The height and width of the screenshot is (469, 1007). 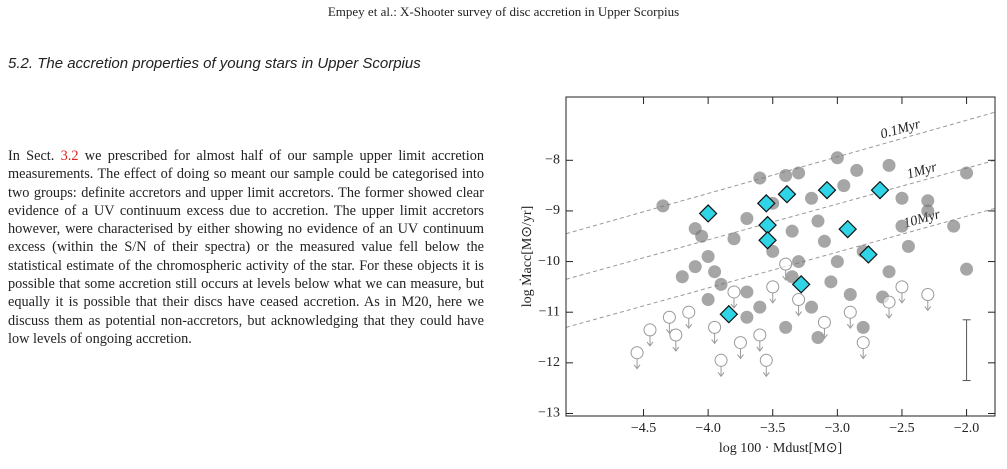 I want to click on y-axis-label: log Ṁacc[M⊙/yr], so click(x=527, y=257).